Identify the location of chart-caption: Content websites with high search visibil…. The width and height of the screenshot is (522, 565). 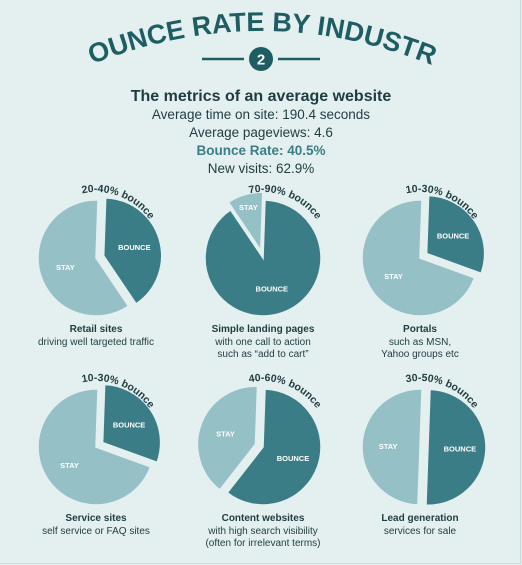
(263, 532).